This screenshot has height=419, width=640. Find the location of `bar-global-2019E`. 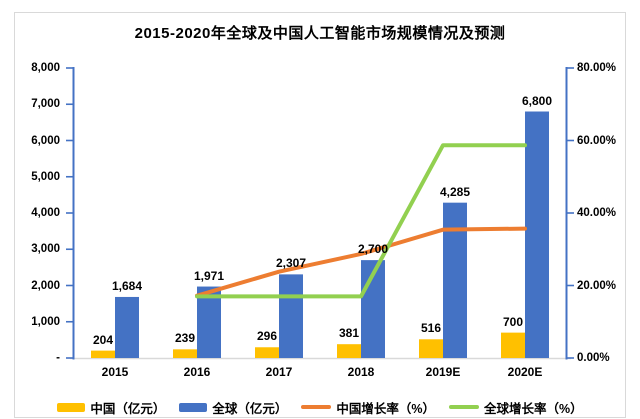

bar-global-2019E is located at coordinates (455, 280).